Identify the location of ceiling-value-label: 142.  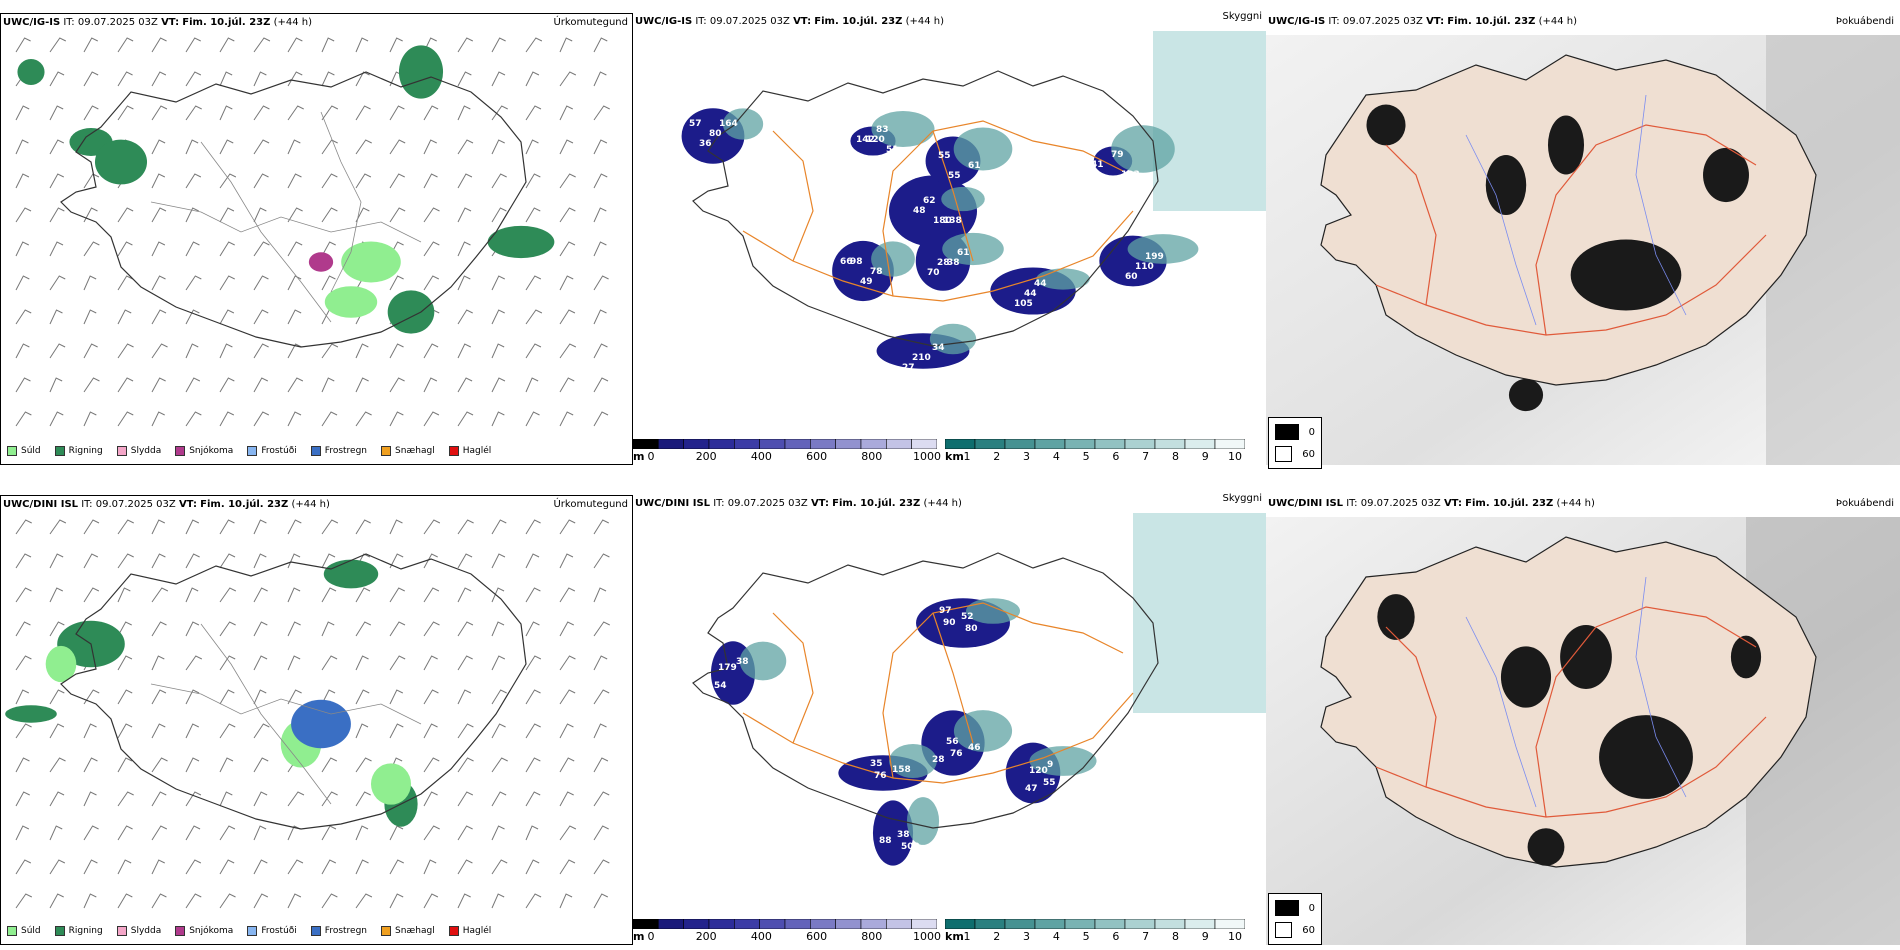
(865, 140).